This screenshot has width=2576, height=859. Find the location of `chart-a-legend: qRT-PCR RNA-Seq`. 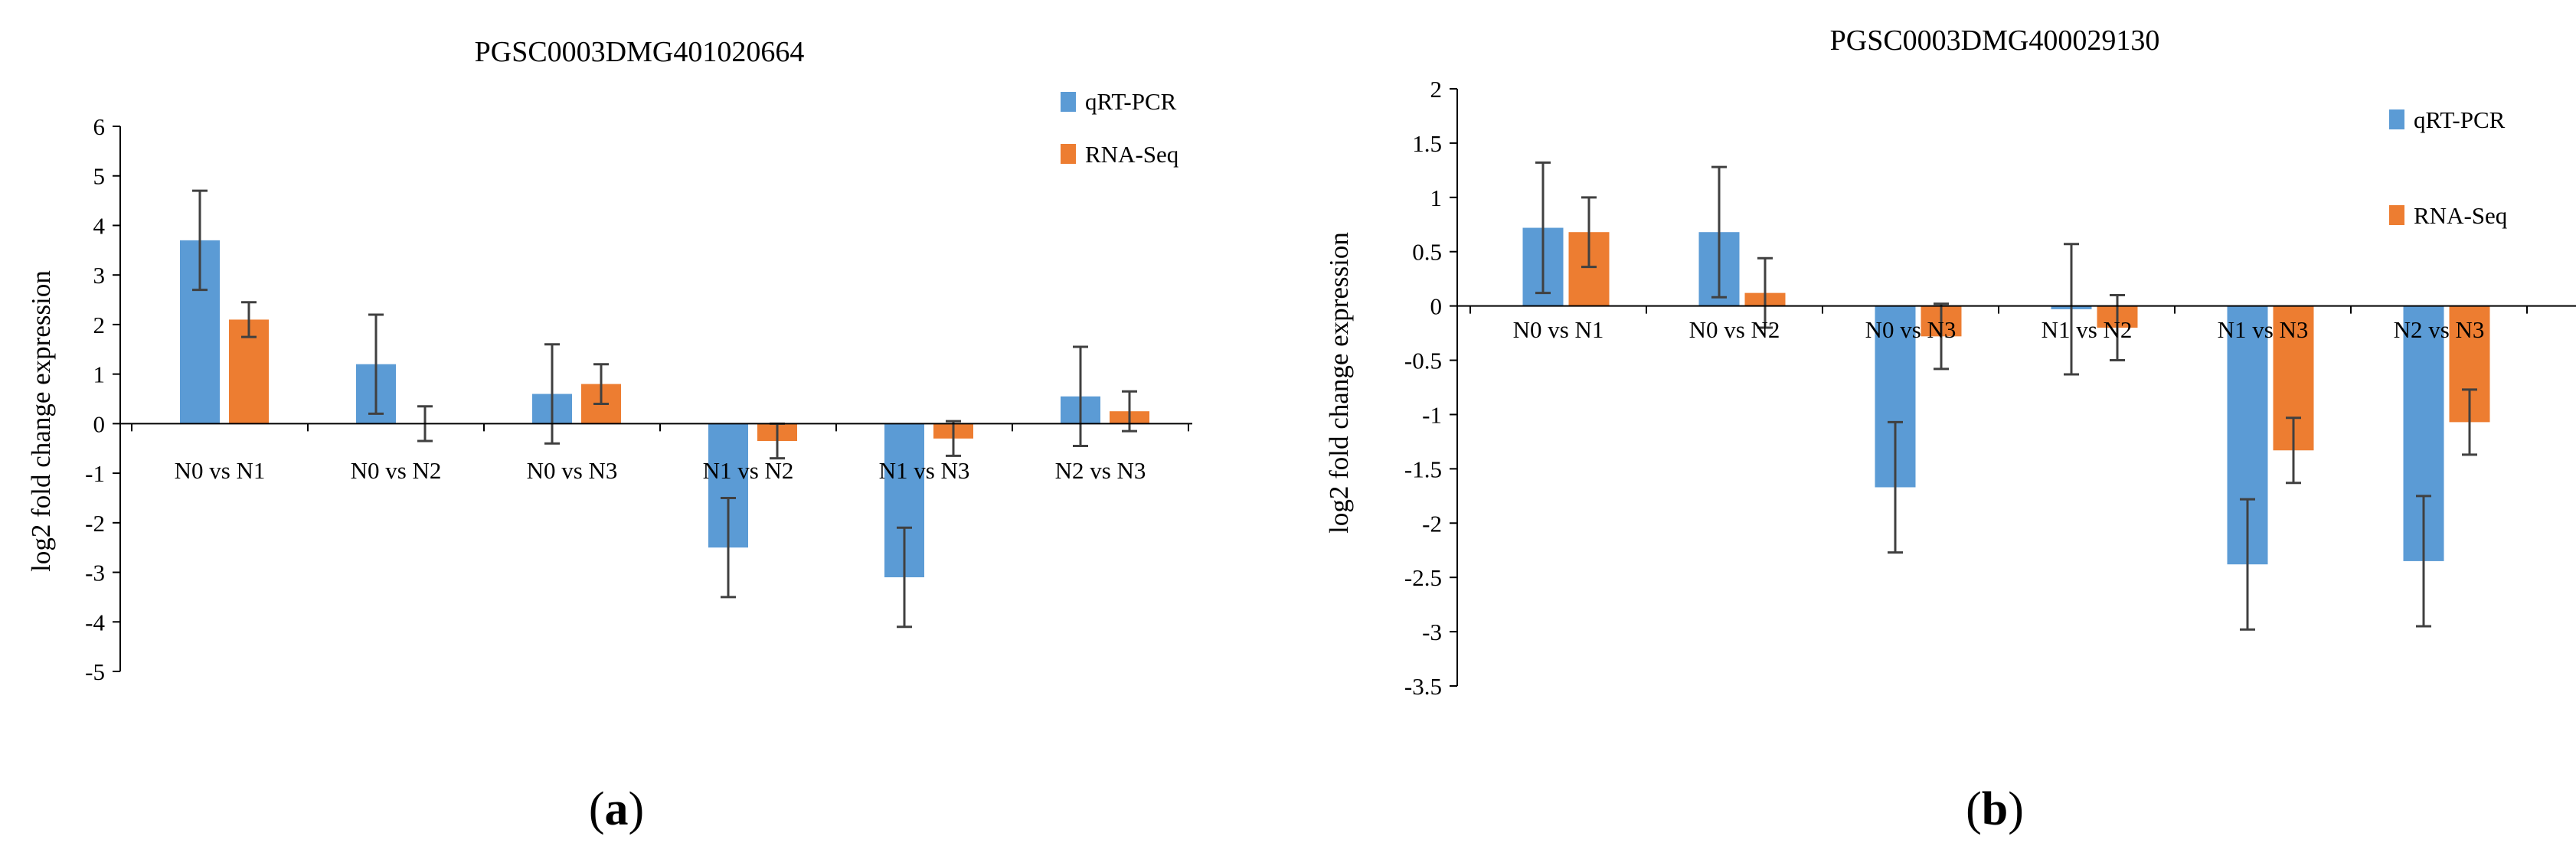

chart-a-legend: qRT-PCR RNA-Seq is located at coordinates (1119, 128).